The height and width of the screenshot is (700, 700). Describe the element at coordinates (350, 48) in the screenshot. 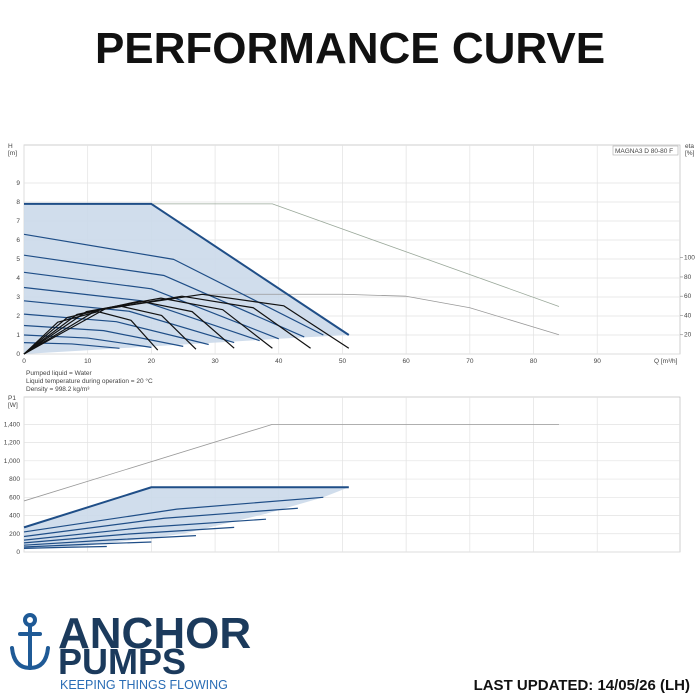

I see `page-title: PERFORMANCE CURVE` at that location.